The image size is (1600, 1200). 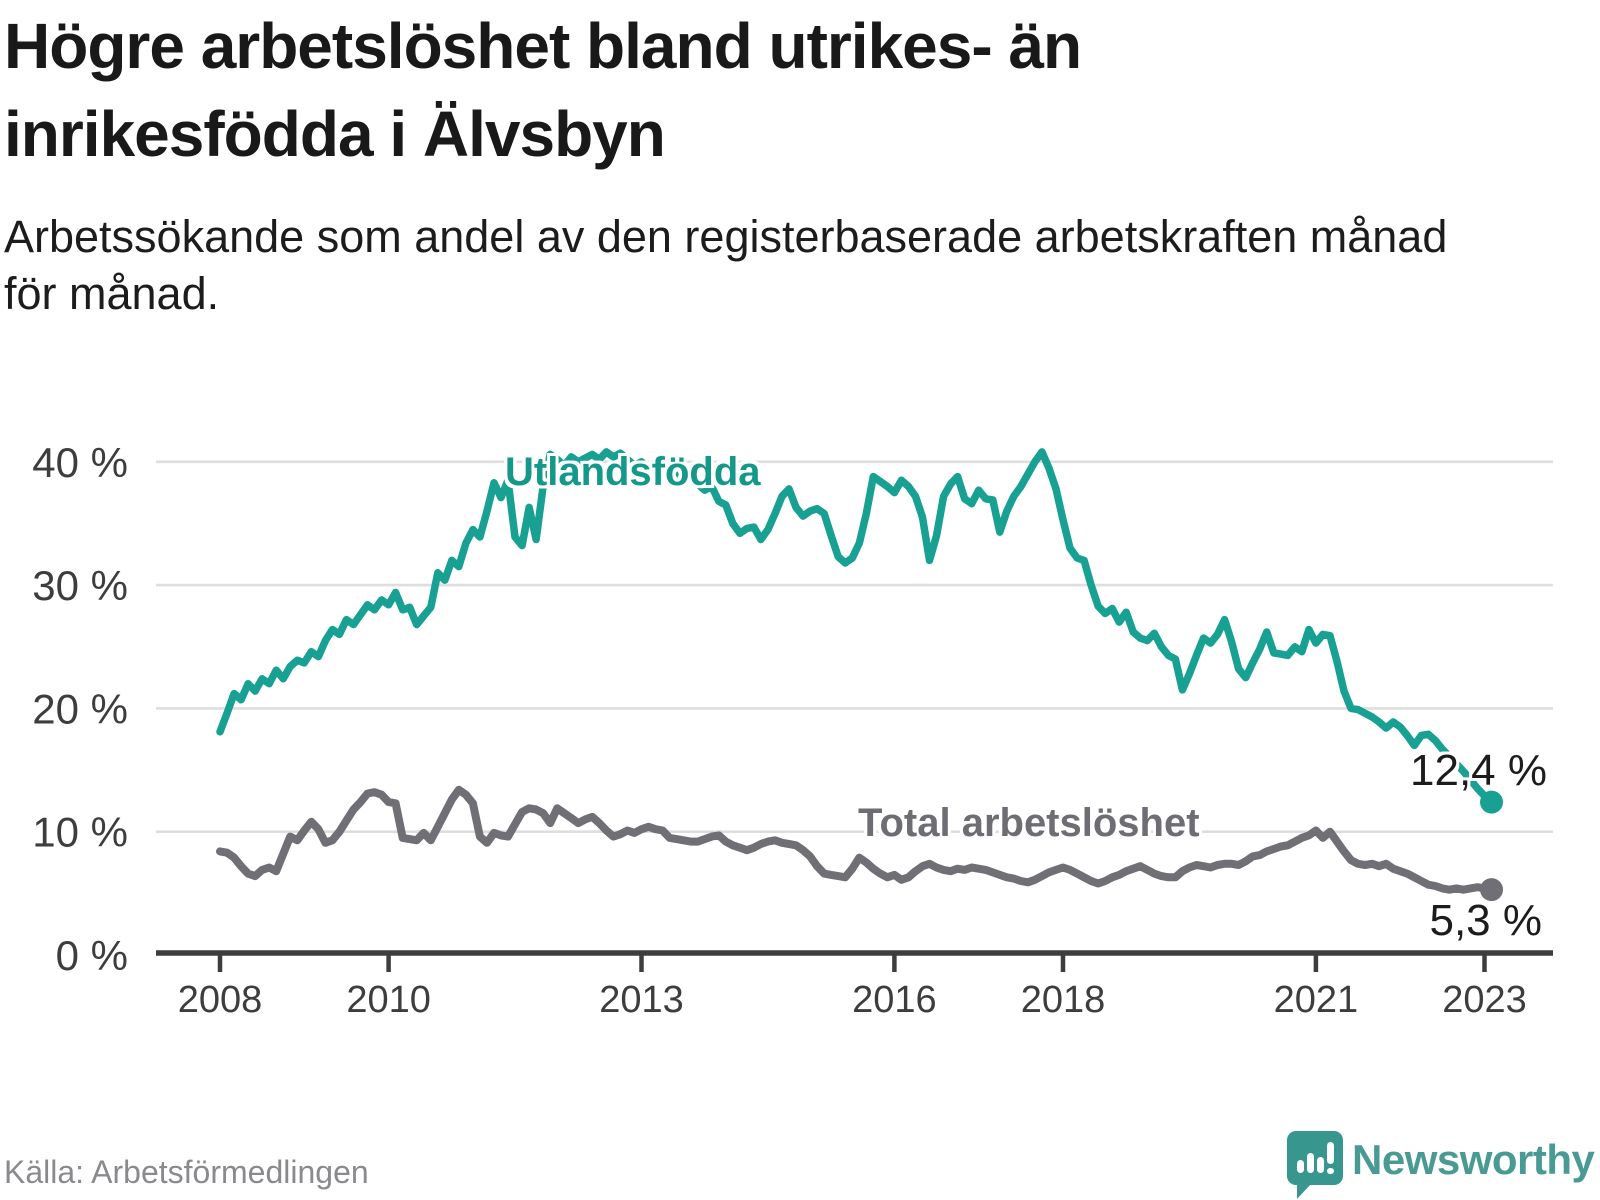 I want to click on x-tick-label-2016: 2016, so click(x=894, y=1000).